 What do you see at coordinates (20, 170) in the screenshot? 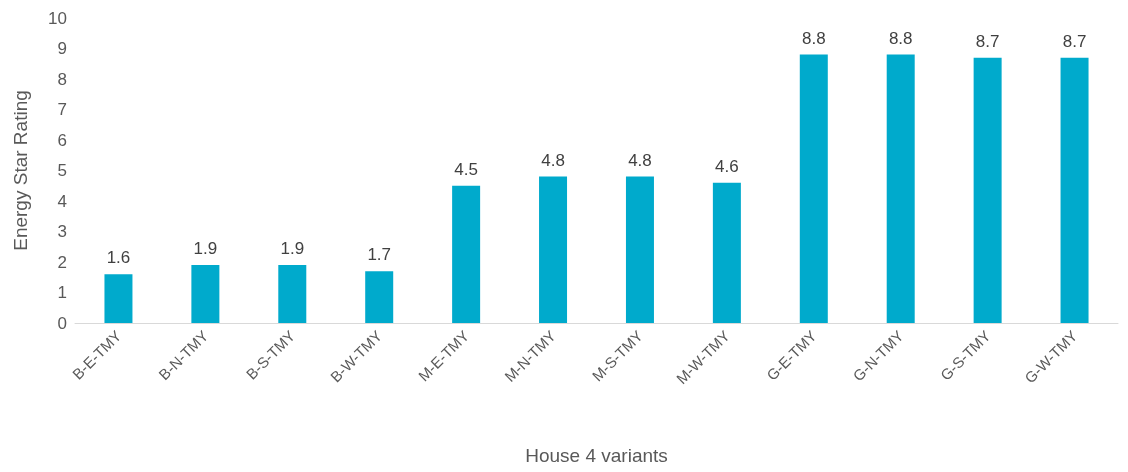
I see `y-axis-title: Energy Star Rating` at bounding box center [20, 170].